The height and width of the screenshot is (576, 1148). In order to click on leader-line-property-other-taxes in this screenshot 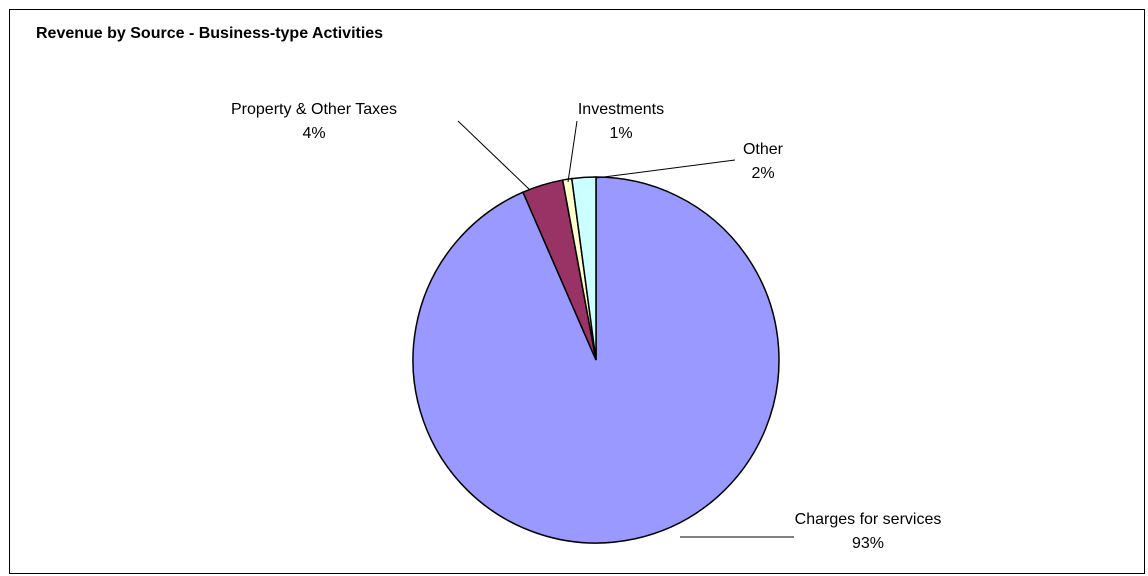, I will do `click(494, 155)`.